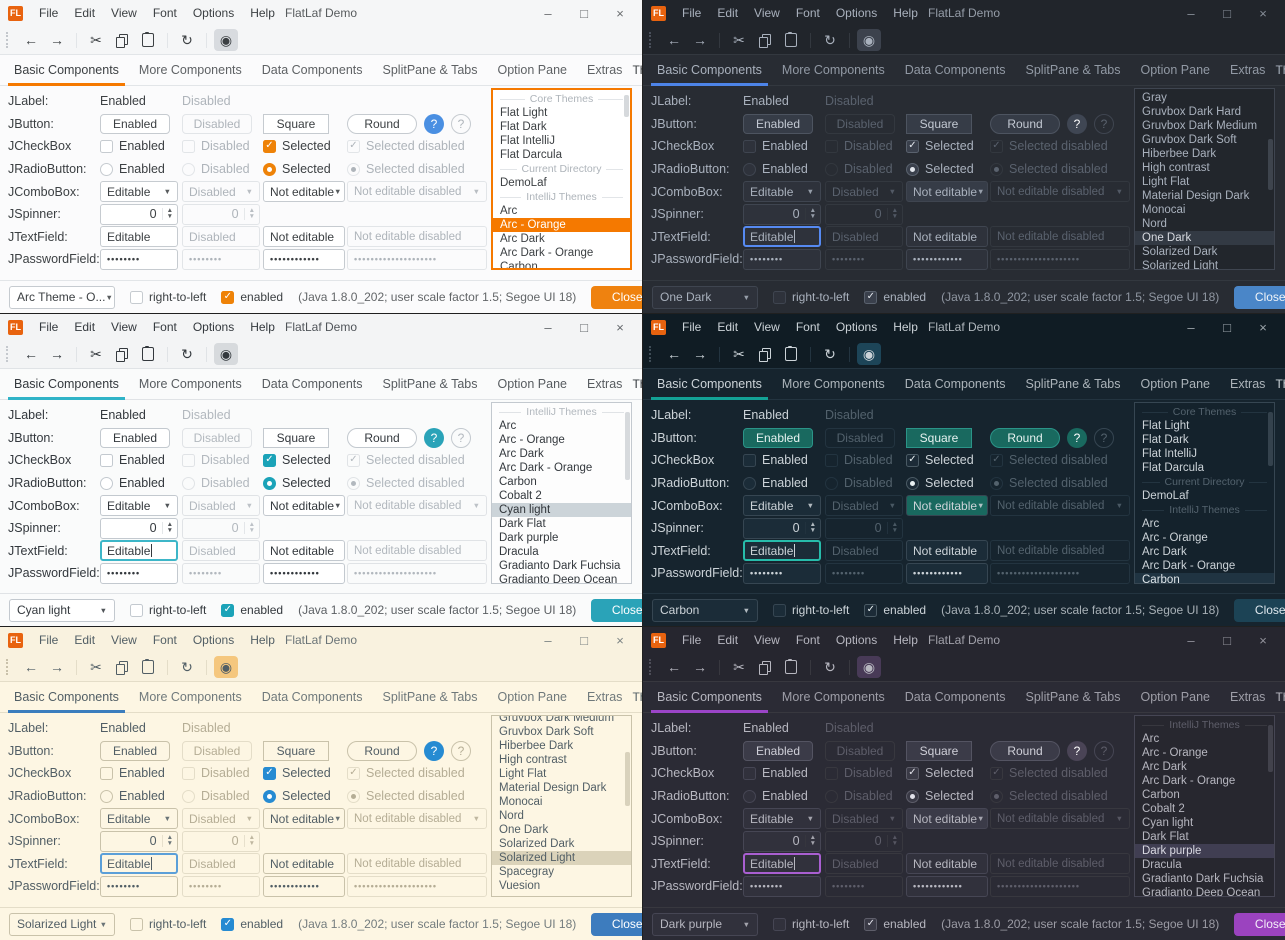  I want to click on copy-button, so click(765, 40).